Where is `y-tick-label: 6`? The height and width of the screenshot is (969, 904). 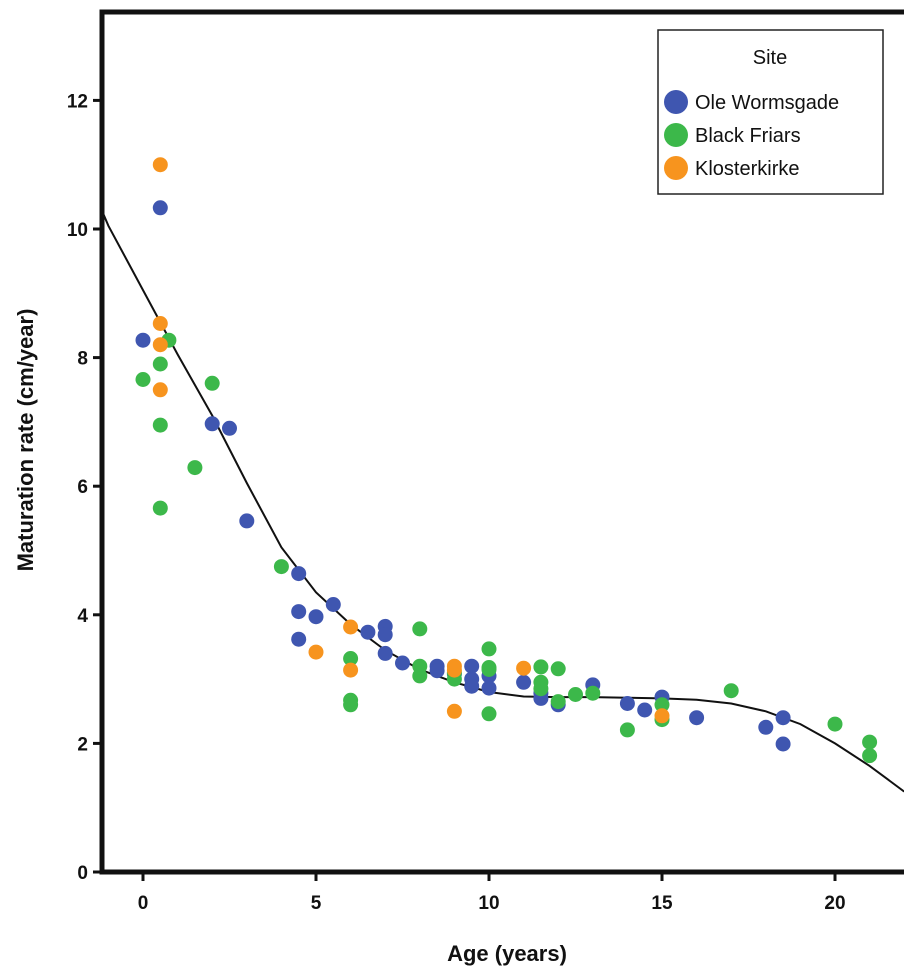
y-tick-label: 6 is located at coordinates (82, 487).